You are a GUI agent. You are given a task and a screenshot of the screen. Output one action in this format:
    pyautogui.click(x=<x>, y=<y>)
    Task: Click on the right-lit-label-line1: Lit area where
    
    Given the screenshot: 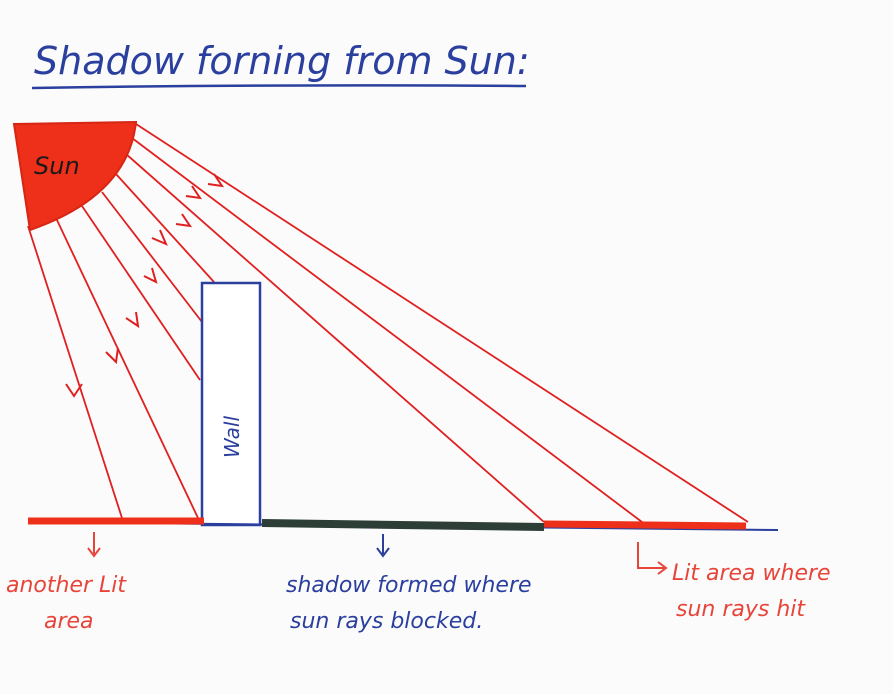 What is the action you would take?
    pyautogui.click(x=751, y=573)
    